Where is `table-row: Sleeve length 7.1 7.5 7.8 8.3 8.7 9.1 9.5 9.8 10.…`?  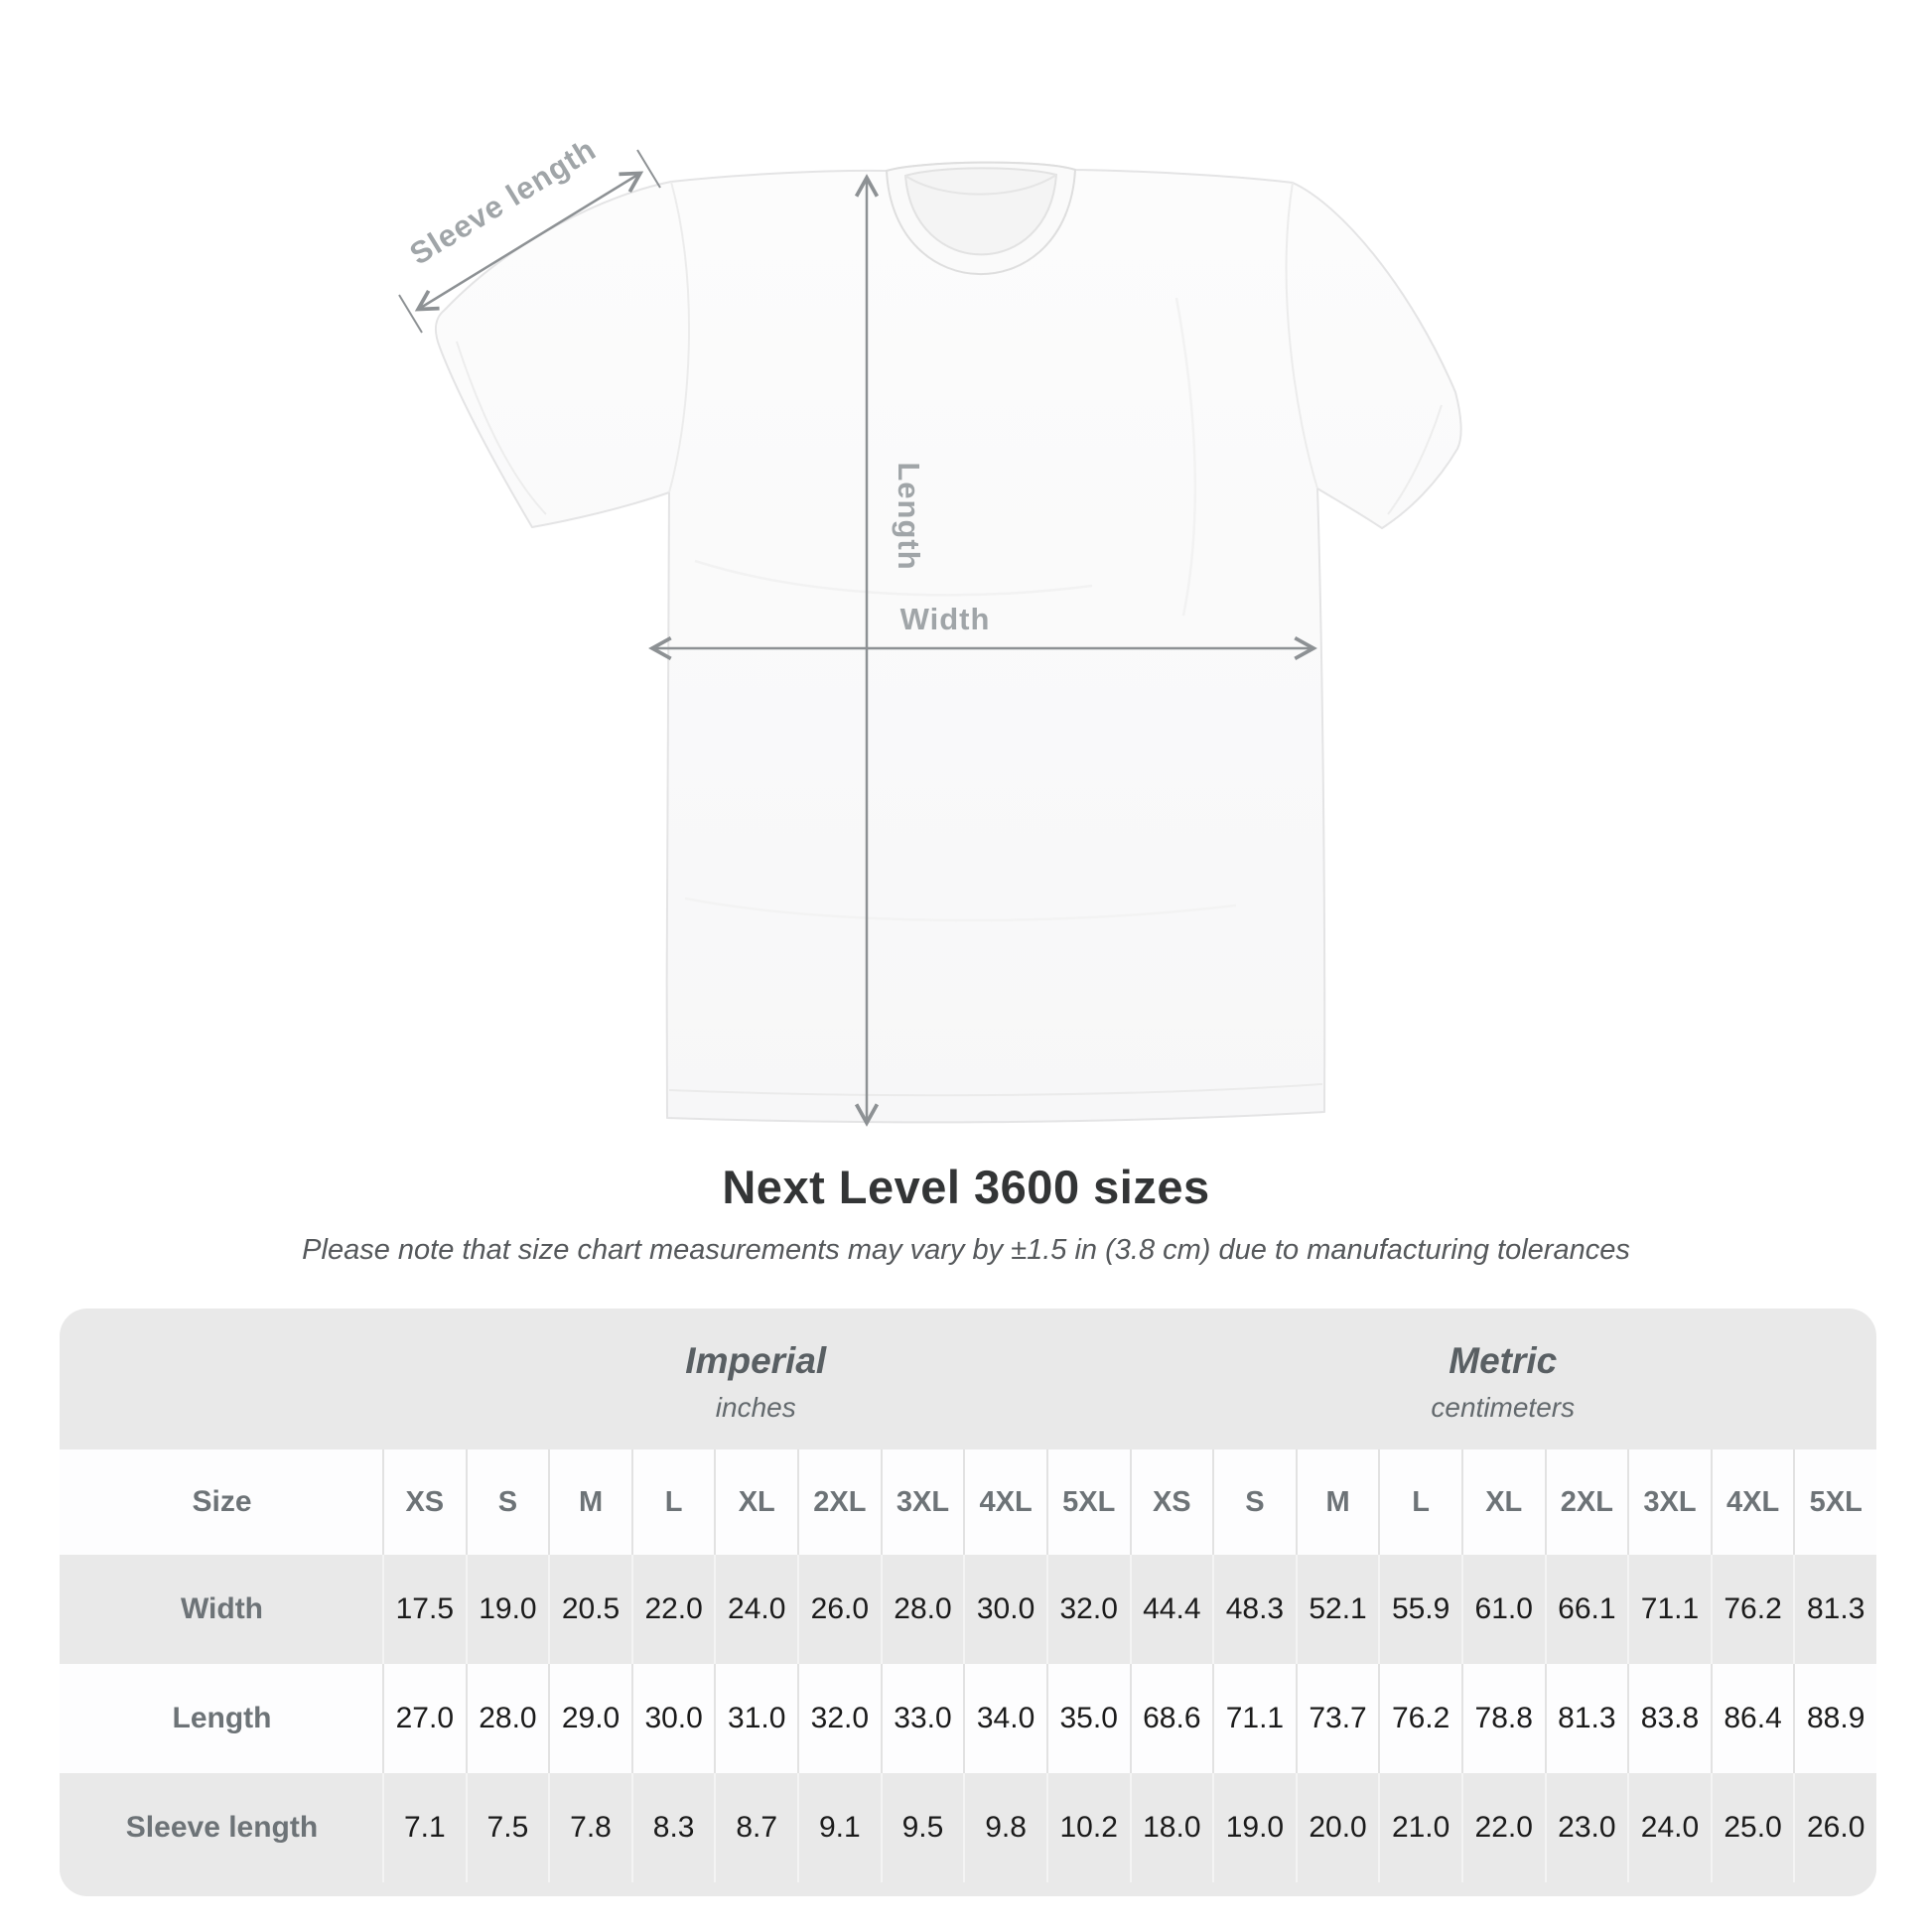
table-row: Sleeve length 7.1 7.5 7.8 8.3 8.7 9.1 9.5 9.8 10.… is located at coordinates (968, 1828).